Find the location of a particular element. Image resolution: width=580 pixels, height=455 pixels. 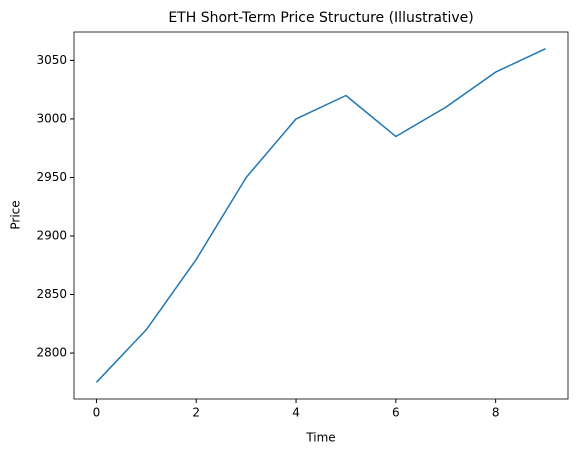

y-tick-label: 3050 is located at coordinates (51, 60).